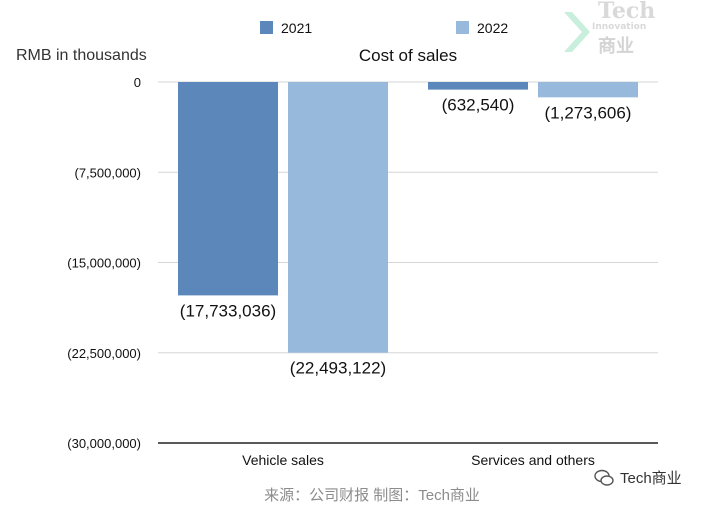 Image resolution: width=716 pixels, height=508 pixels. What do you see at coordinates (619, 27) in the screenshot?
I see `logo-subtitle: Innovation` at bounding box center [619, 27].